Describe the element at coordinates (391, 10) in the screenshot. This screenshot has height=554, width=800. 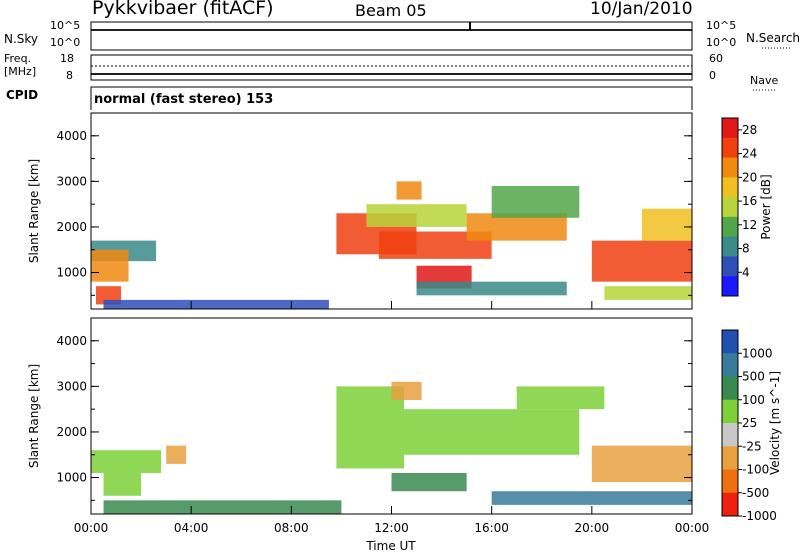
I see `beam-title: Beam 05` at that location.